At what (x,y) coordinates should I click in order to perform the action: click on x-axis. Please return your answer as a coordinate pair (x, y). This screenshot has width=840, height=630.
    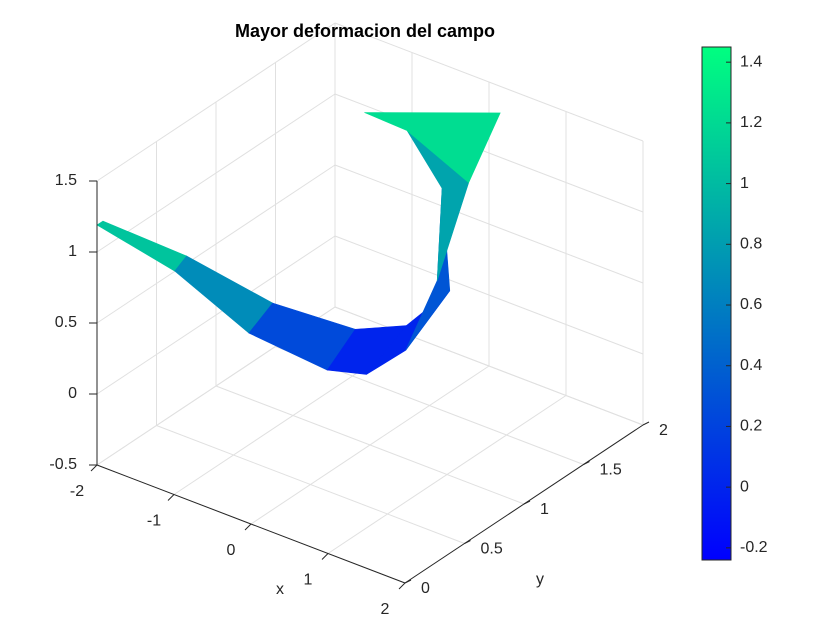
    Looking at the image, I should click on (251, 524).